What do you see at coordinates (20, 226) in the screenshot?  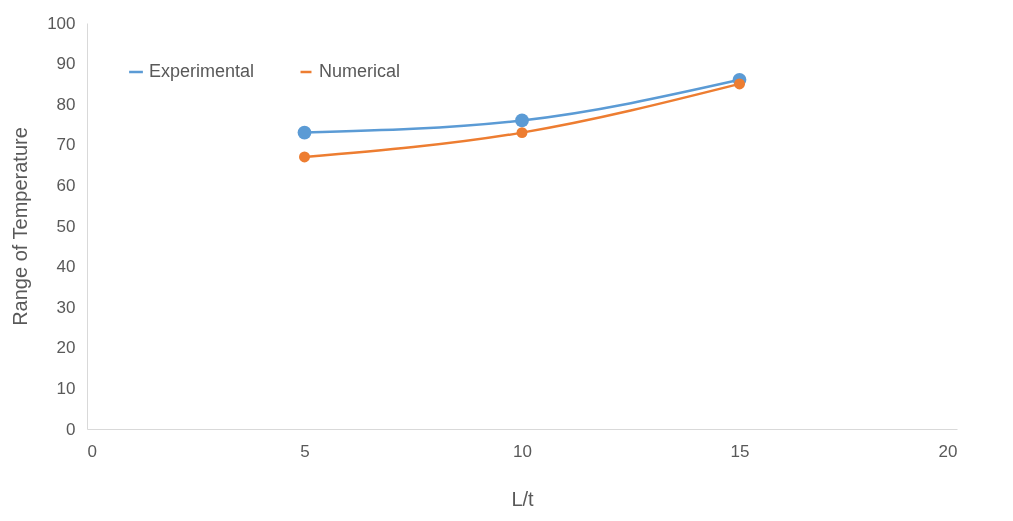 I see `y-axis-title: Range of Temperature` at bounding box center [20, 226].